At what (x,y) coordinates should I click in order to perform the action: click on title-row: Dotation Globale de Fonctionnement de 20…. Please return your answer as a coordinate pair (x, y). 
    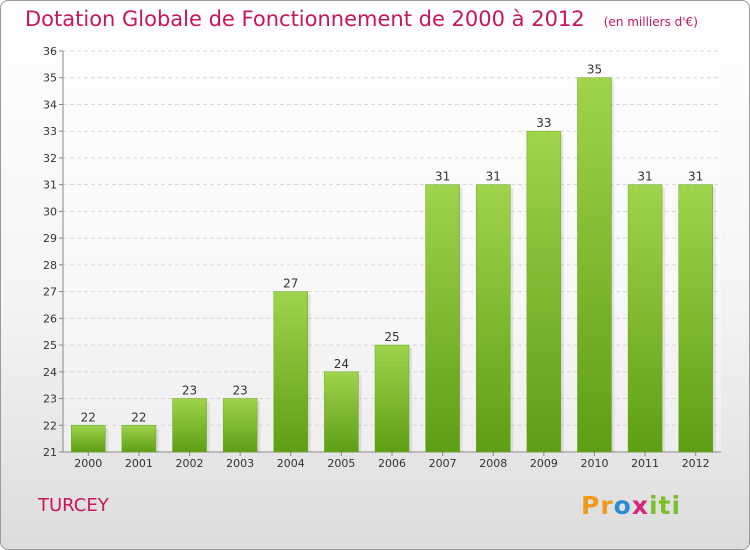
    Looking at the image, I should click on (361, 19).